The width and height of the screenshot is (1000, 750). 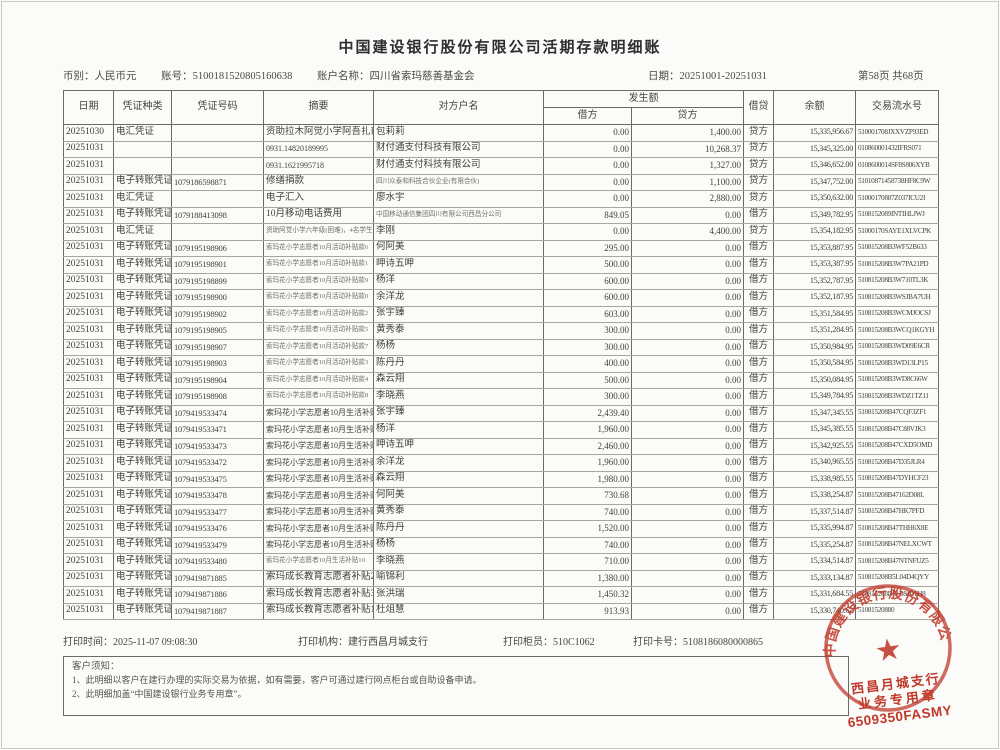 What do you see at coordinates (318, 199) in the screenshot?
I see `cell-summary: 电子汇入` at bounding box center [318, 199].